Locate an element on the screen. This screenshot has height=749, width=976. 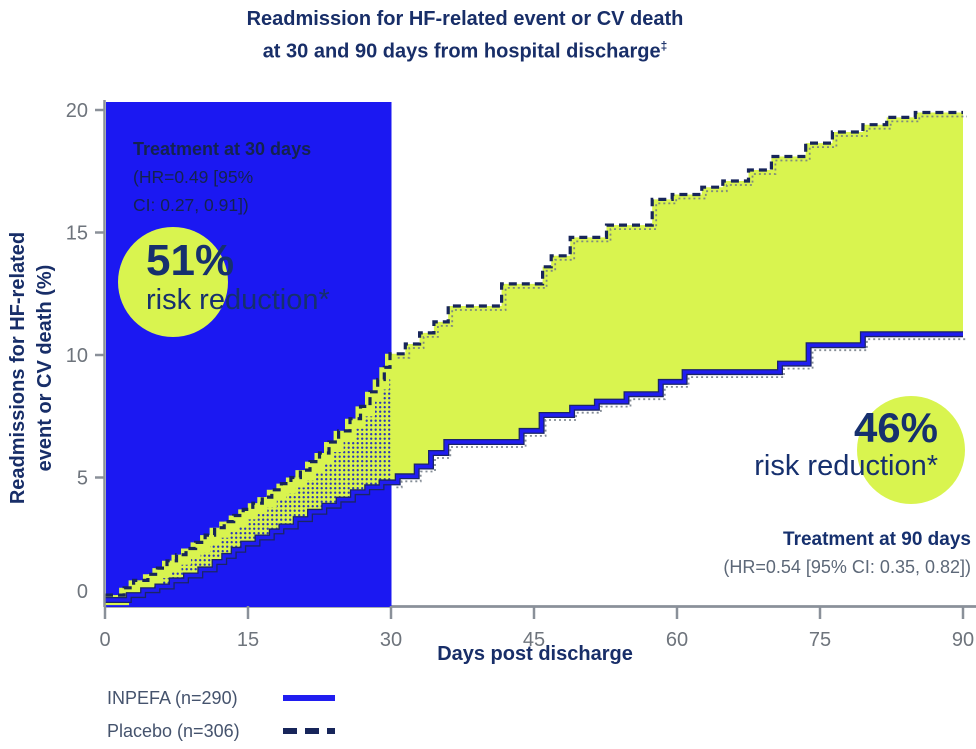
legend-item-placebo: Placebo (n=306) is located at coordinates (221, 731).